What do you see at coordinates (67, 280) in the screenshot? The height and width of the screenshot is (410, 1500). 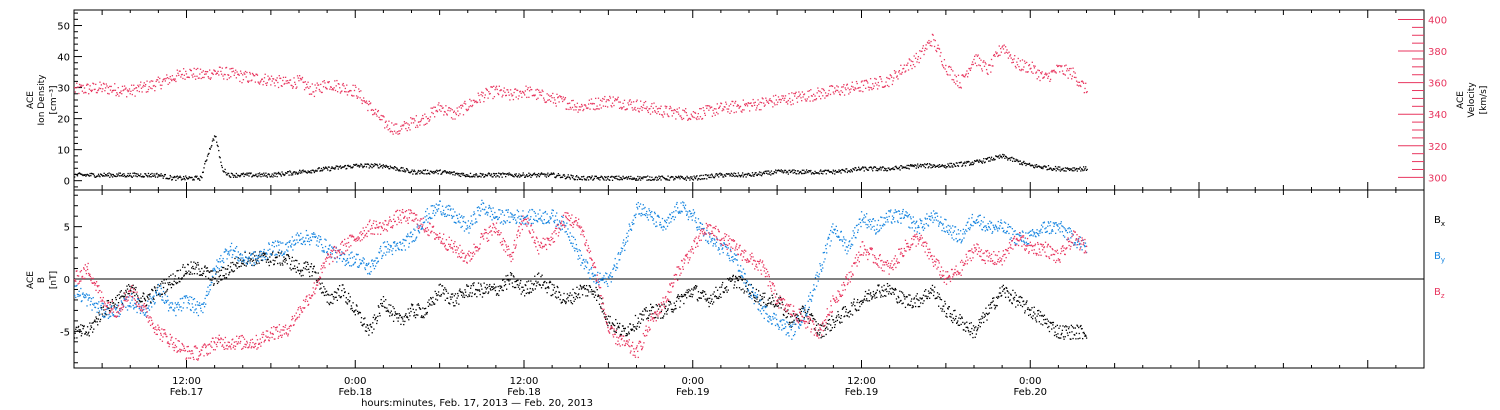 I see `field-tick-label: 0` at bounding box center [67, 280].